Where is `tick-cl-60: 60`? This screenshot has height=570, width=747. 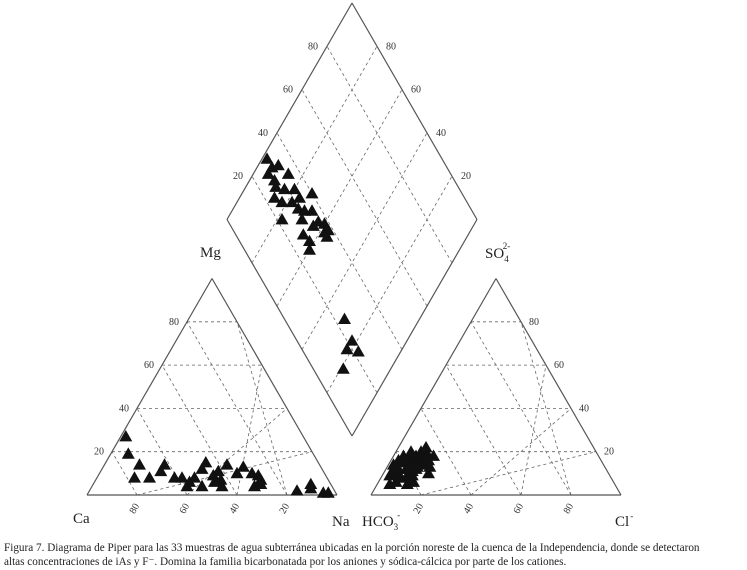
tick-cl-60: 60 is located at coordinates (519, 509).